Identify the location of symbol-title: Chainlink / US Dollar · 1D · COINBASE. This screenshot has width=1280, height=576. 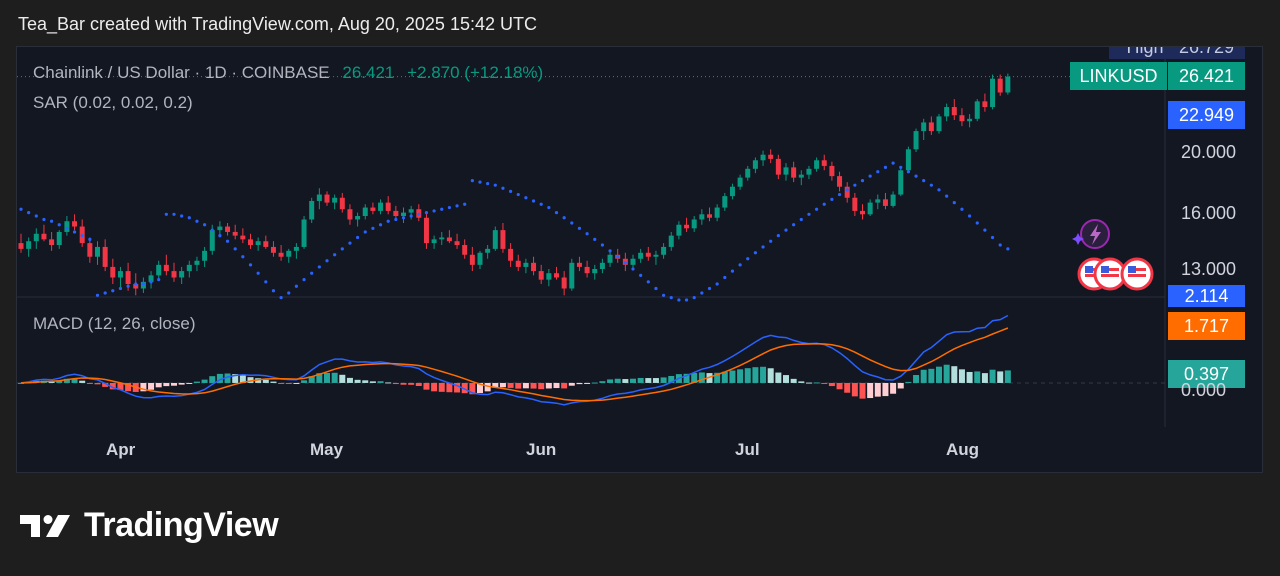
(181, 72).